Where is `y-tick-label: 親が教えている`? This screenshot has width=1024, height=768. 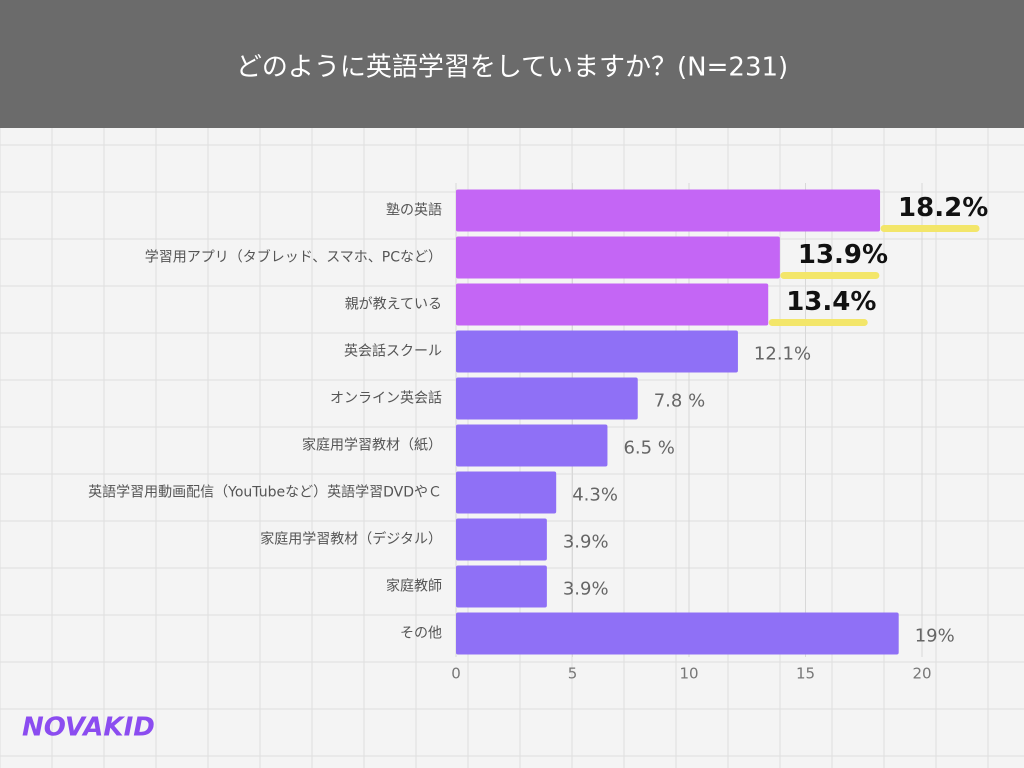
y-tick-label: 親が教えている is located at coordinates (393, 305).